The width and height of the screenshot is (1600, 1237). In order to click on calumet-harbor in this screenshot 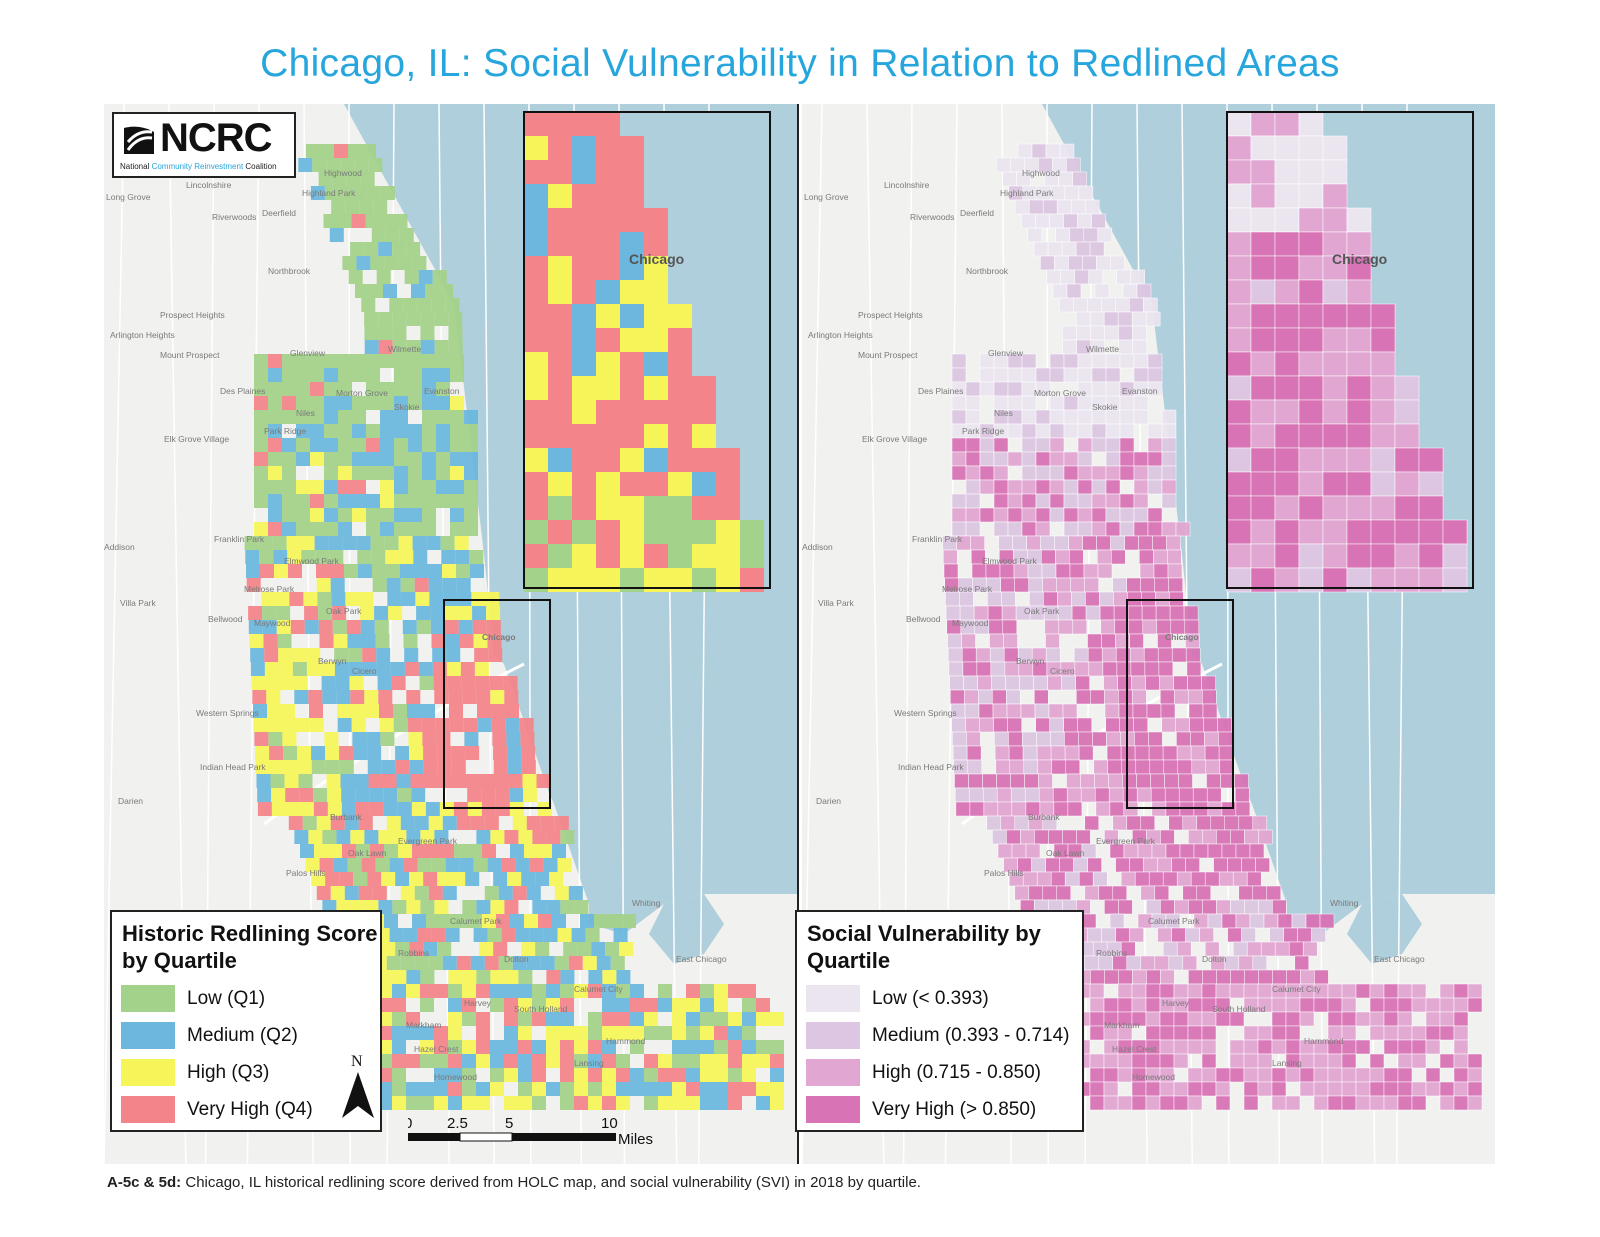, I will do `click(1384, 929)`.